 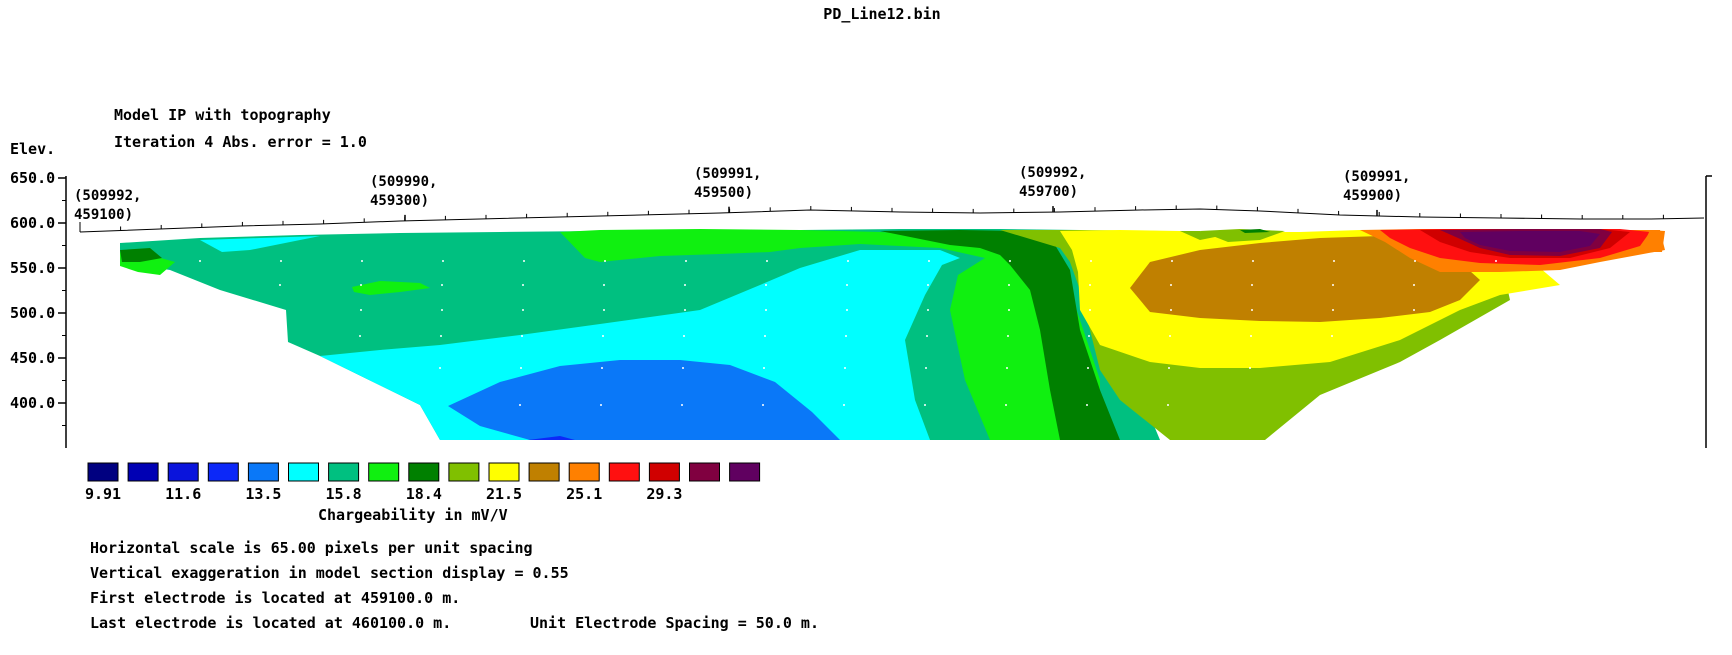 I want to click on coord-label-2b: 459300), so click(x=399, y=201).